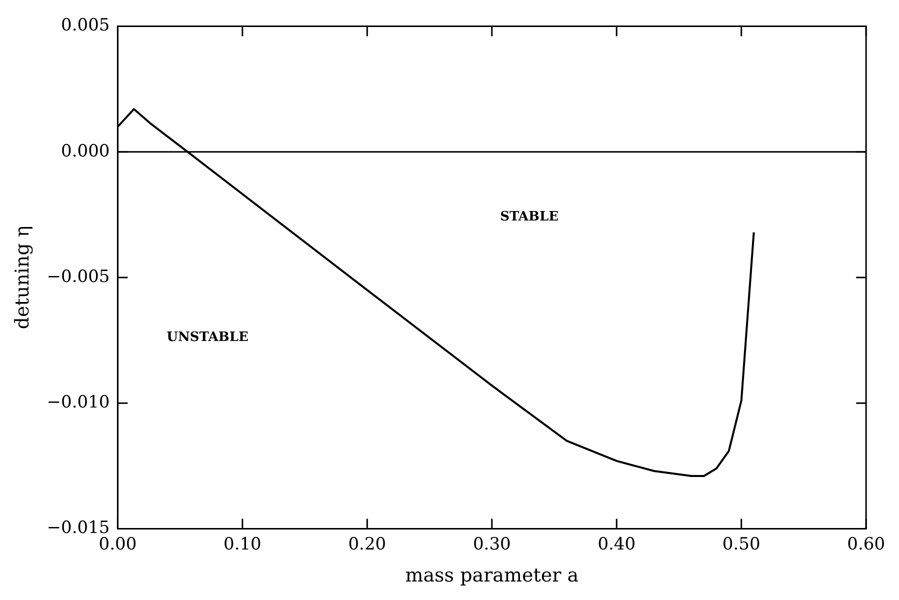 The width and height of the screenshot is (899, 600). What do you see at coordinates (78, 276) in the screenshot?
I see `y-tick-label: −0.005` at bounding box center [78, 276].